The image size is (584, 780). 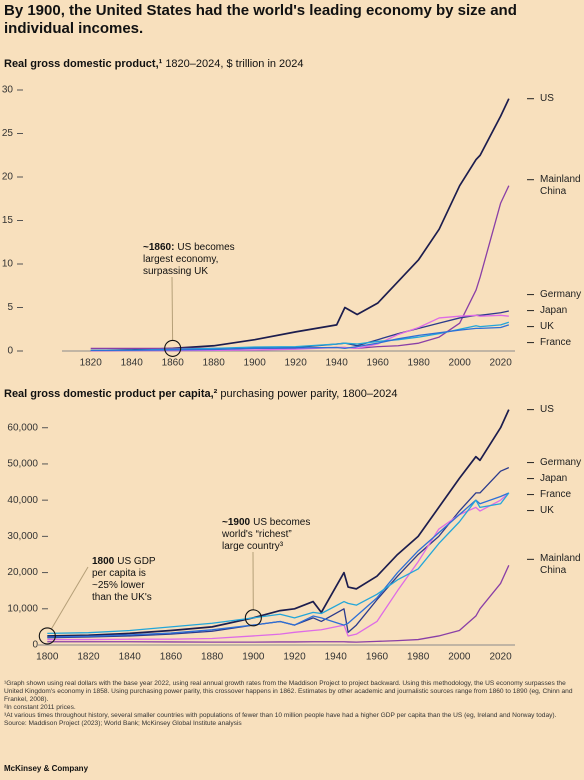 I want to click on annotation-text: large country³, so click(x=253, y=546).